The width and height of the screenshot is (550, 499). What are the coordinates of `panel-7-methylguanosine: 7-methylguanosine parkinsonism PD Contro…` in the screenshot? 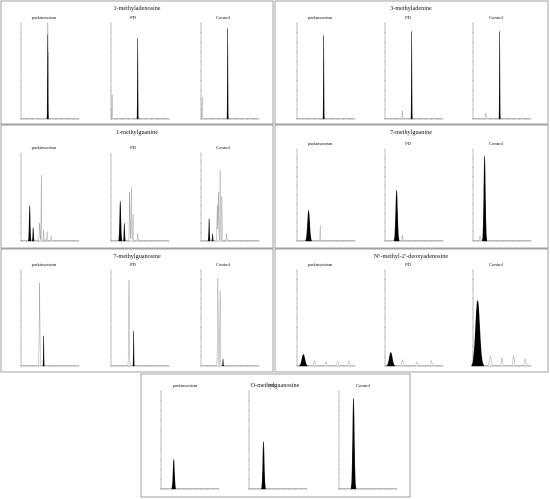 It's located at (137, 310).